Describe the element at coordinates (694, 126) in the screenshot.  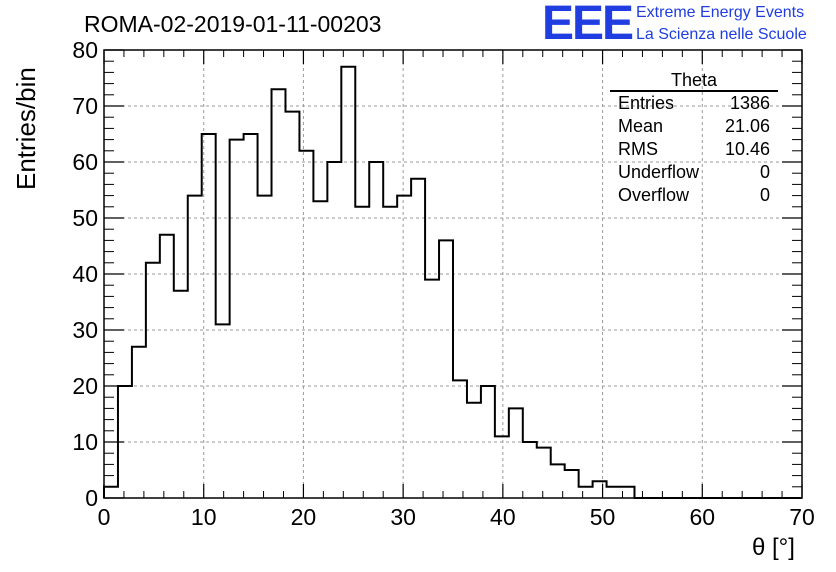
I see `stats-row: Mean 21.06` at that location.